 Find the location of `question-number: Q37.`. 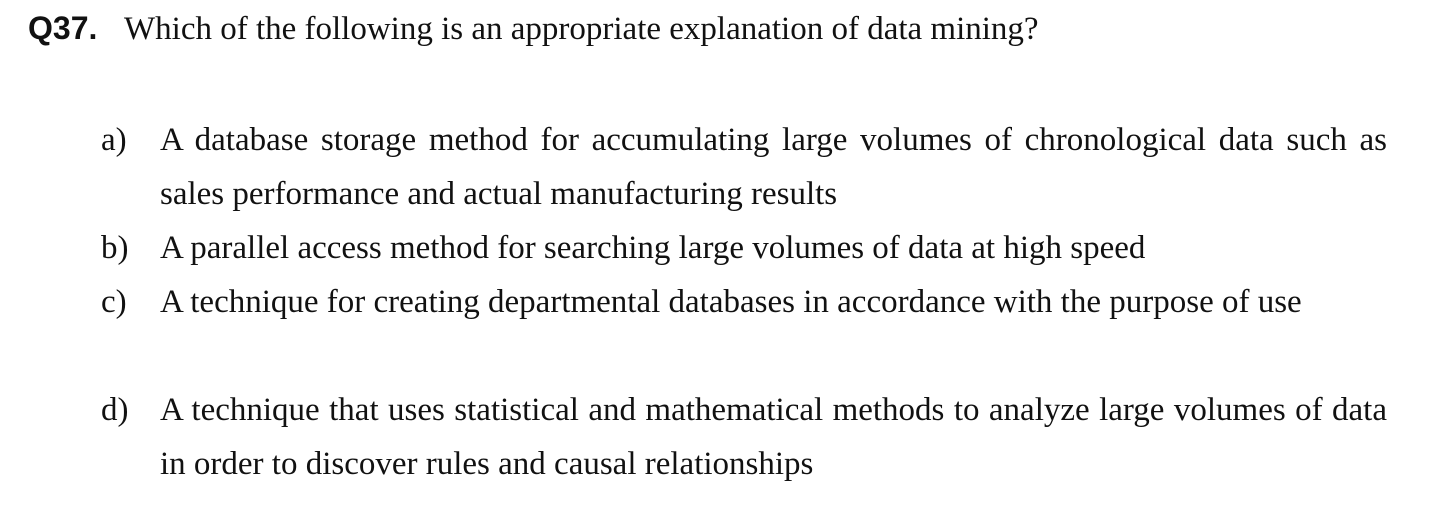

question-number: Q37. is located at coordinates (63, 28).